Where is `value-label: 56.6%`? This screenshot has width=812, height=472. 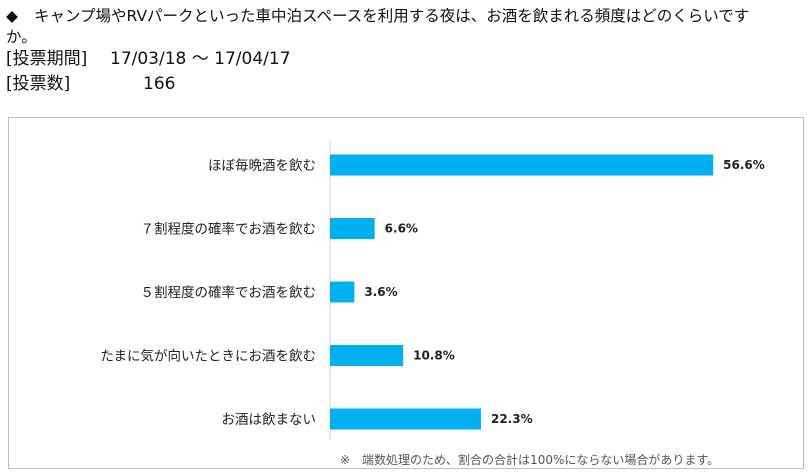
value-label: 56.6% is located at coordinates (744, 165).